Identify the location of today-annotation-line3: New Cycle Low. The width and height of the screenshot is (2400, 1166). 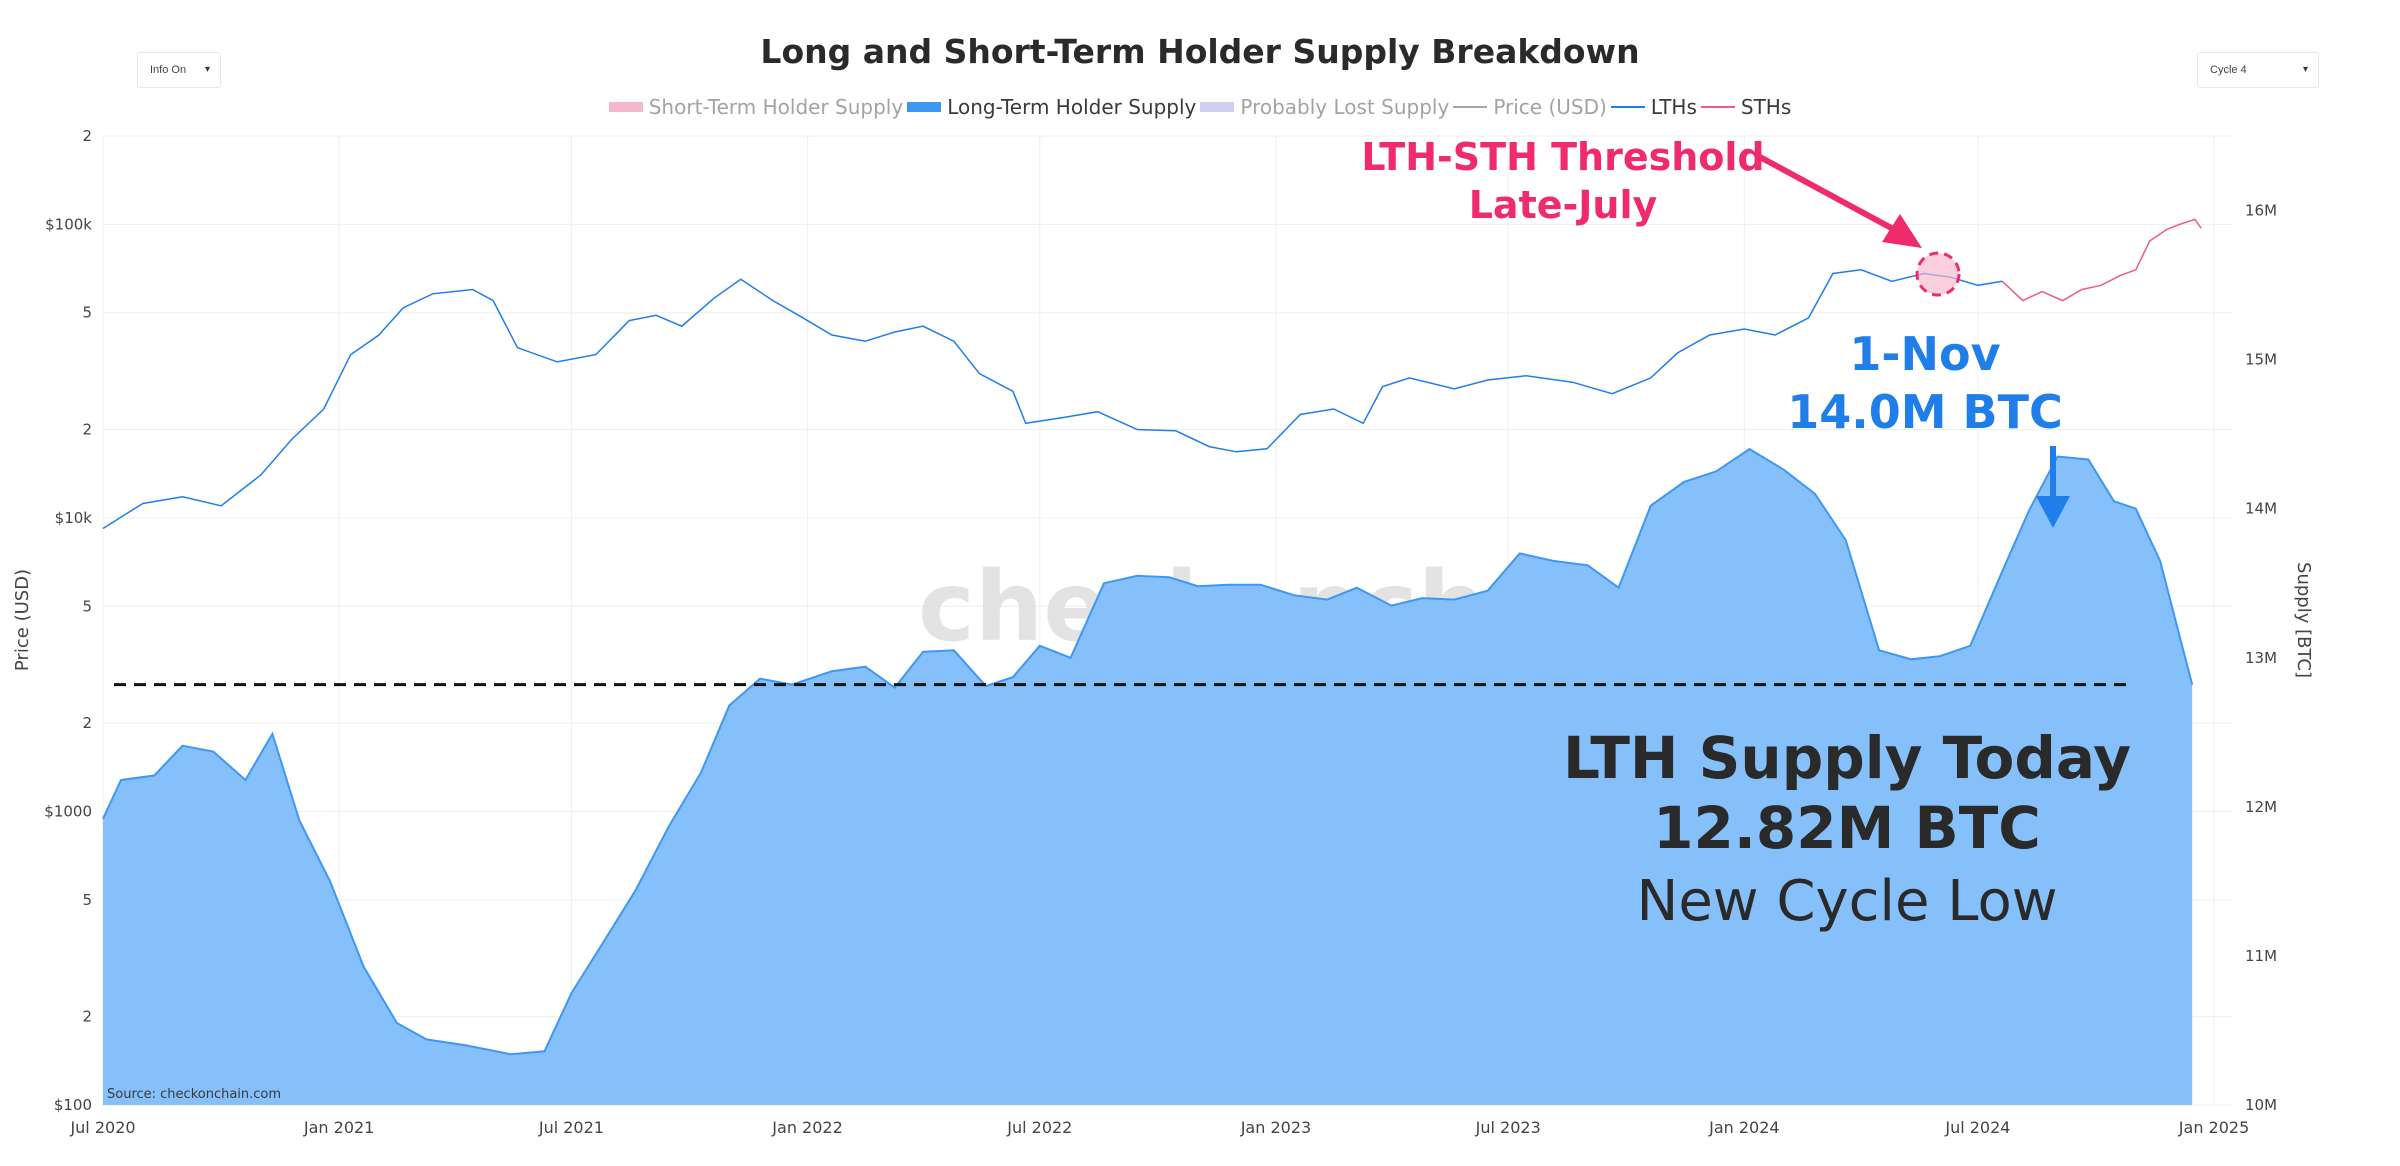
(1846, 901).